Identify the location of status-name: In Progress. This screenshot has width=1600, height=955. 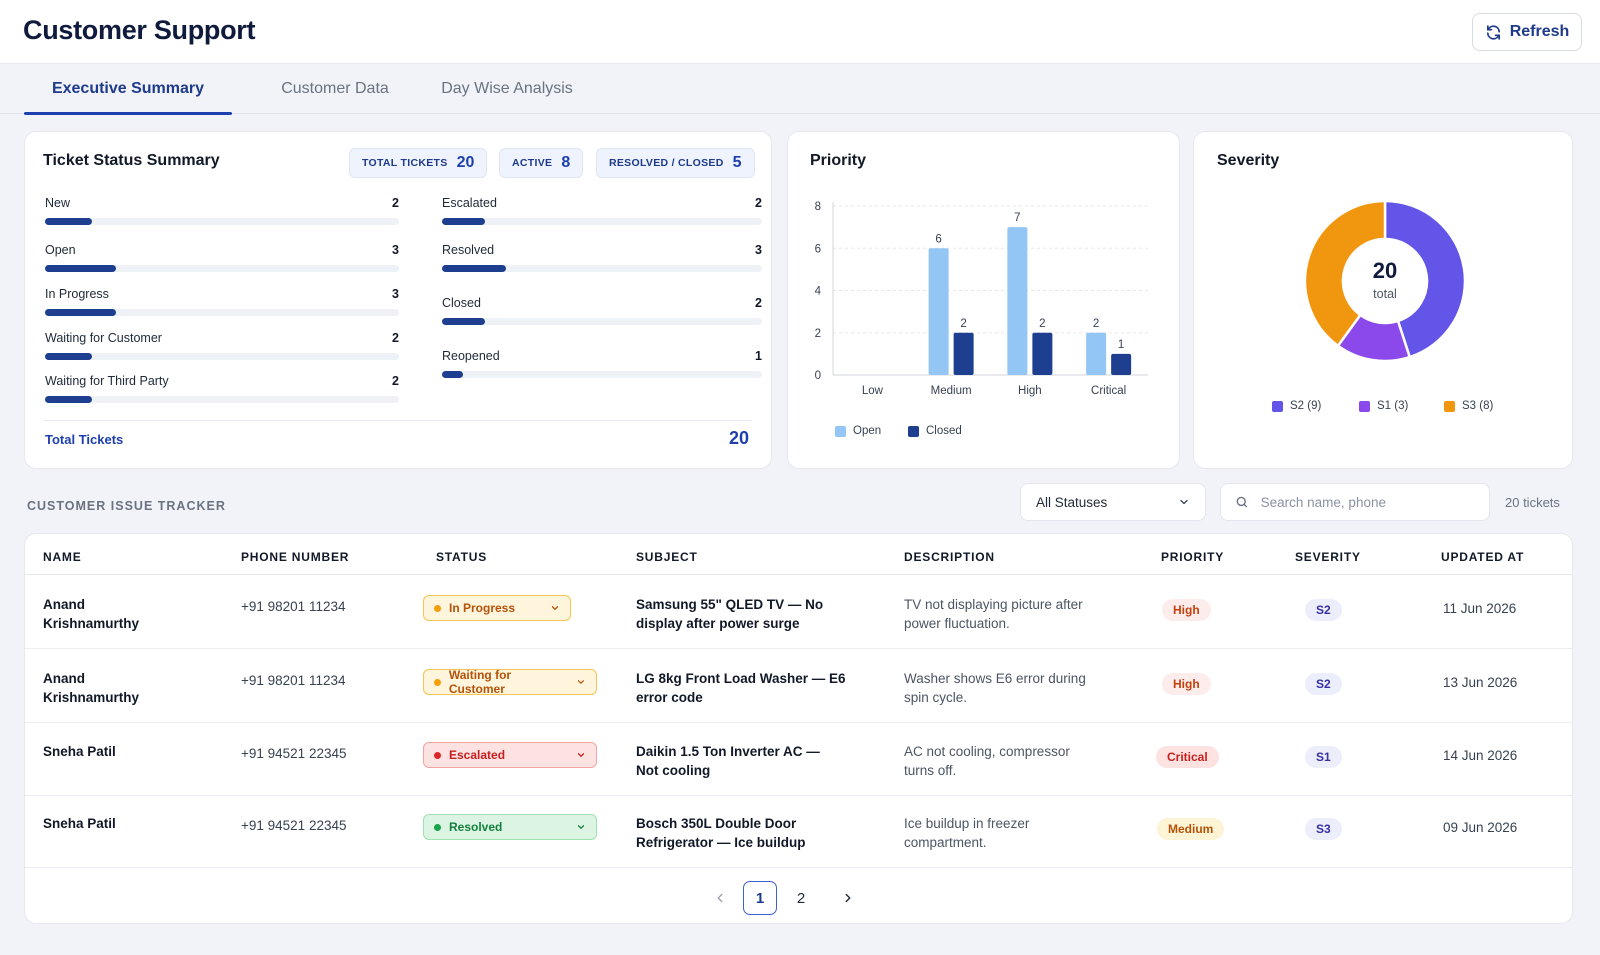
(77, 294).